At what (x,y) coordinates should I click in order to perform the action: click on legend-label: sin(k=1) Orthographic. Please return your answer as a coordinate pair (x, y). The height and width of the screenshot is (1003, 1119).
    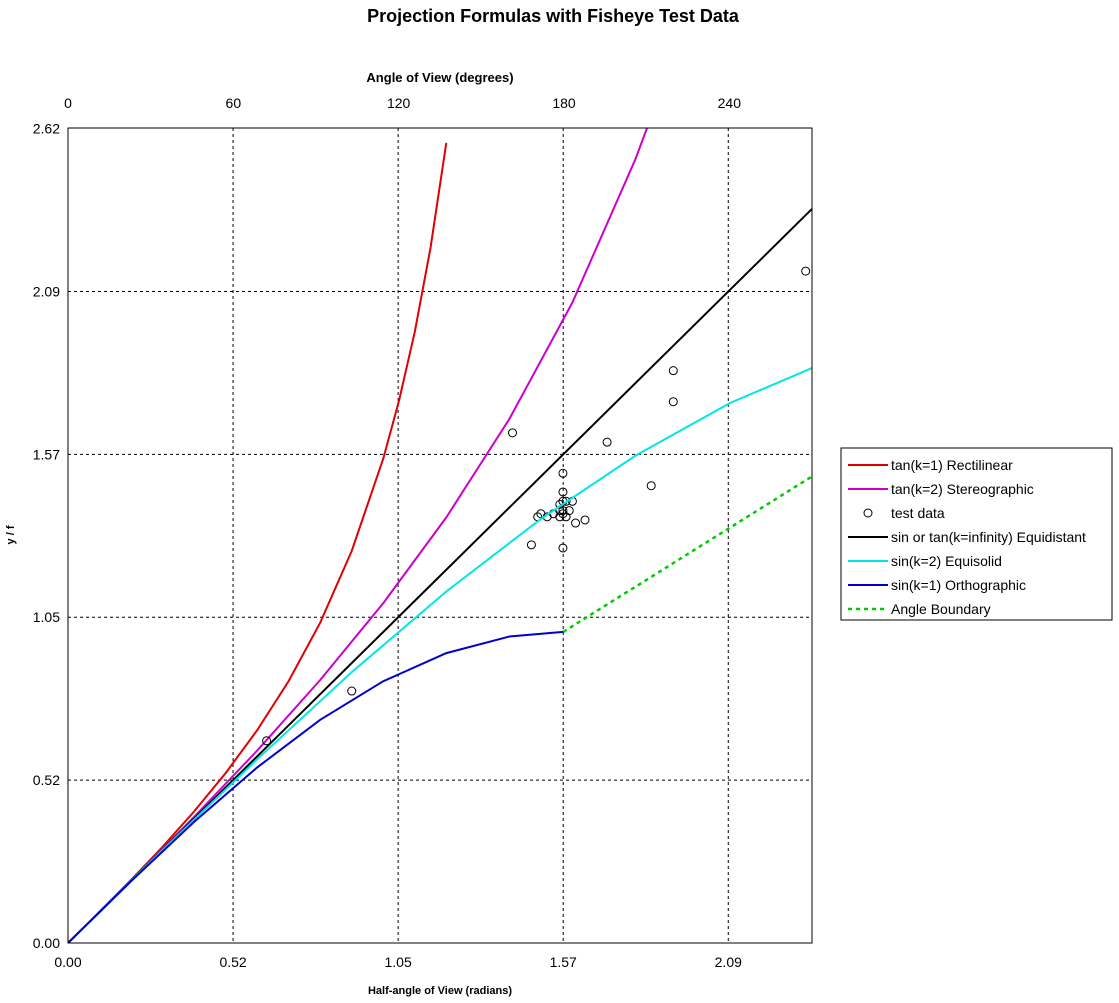
    Looking at the image, I should click on (958, 585).